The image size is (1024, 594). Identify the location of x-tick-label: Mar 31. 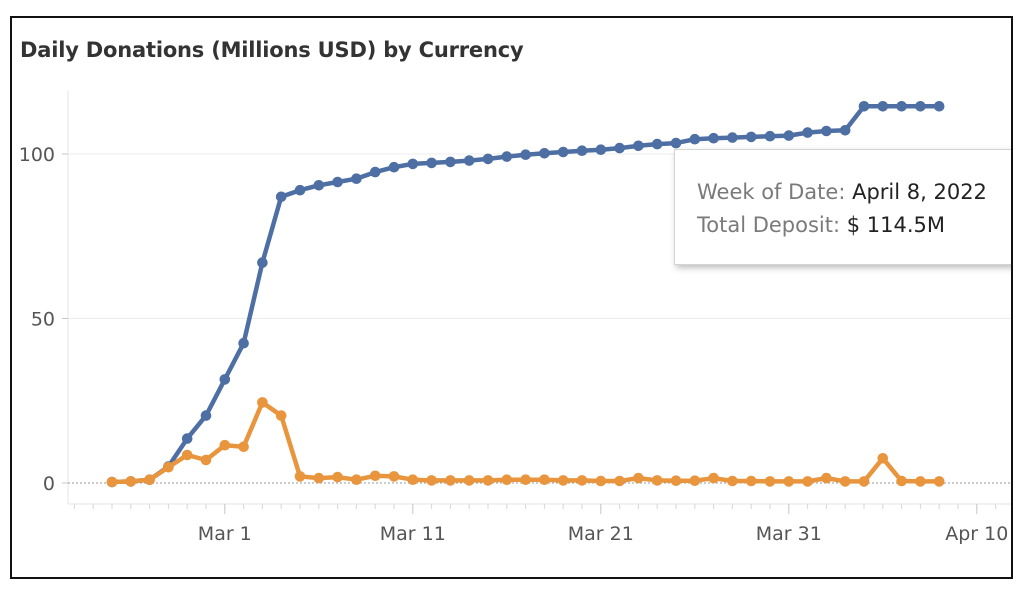
(789, 534).